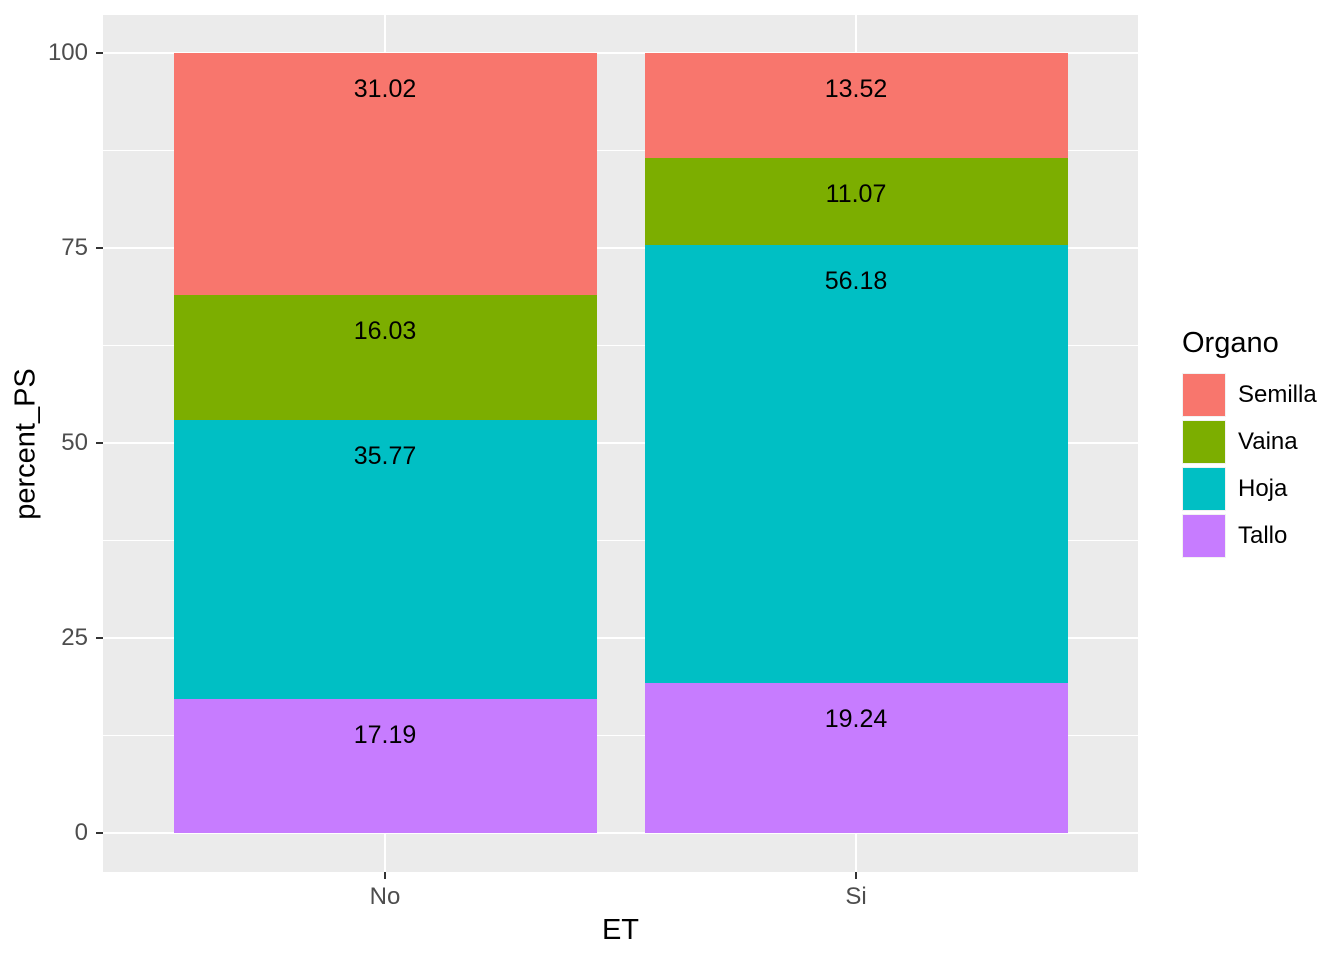  I want to click on legend-item-semilla: Semilla, so click(1262, 395).